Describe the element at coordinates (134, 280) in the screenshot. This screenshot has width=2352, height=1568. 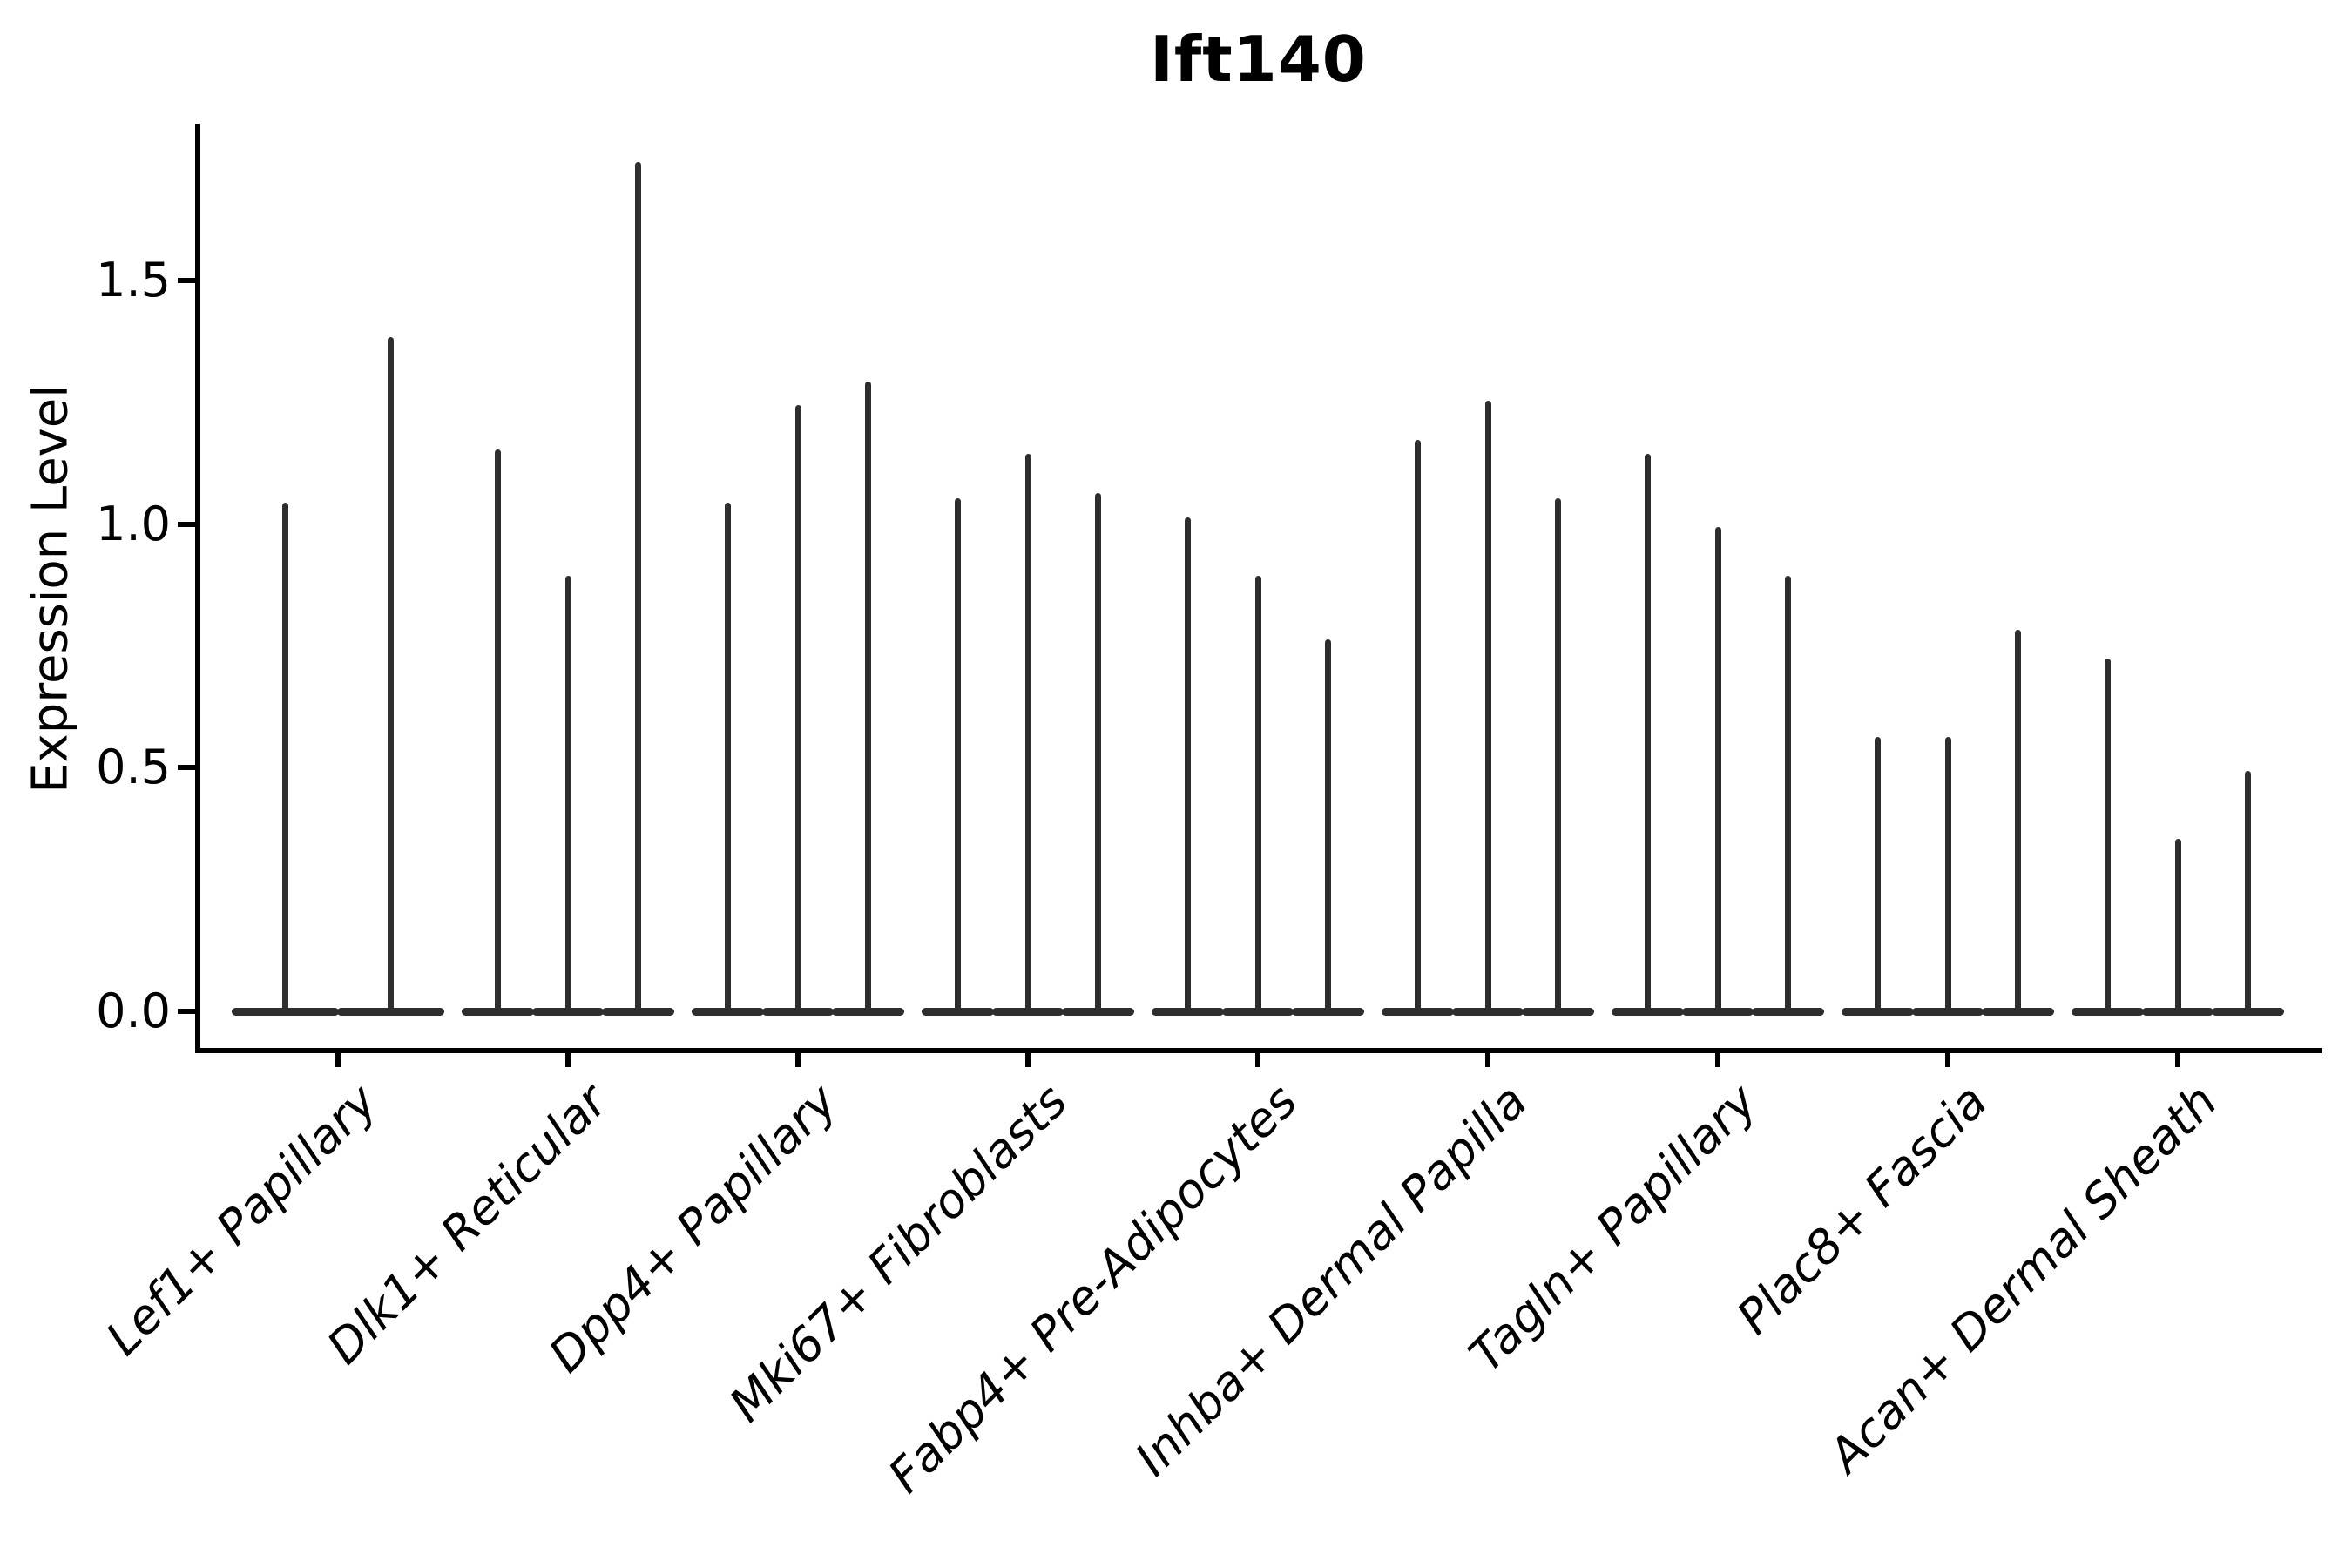
I see `y-tick-label: 1.5` at that location.